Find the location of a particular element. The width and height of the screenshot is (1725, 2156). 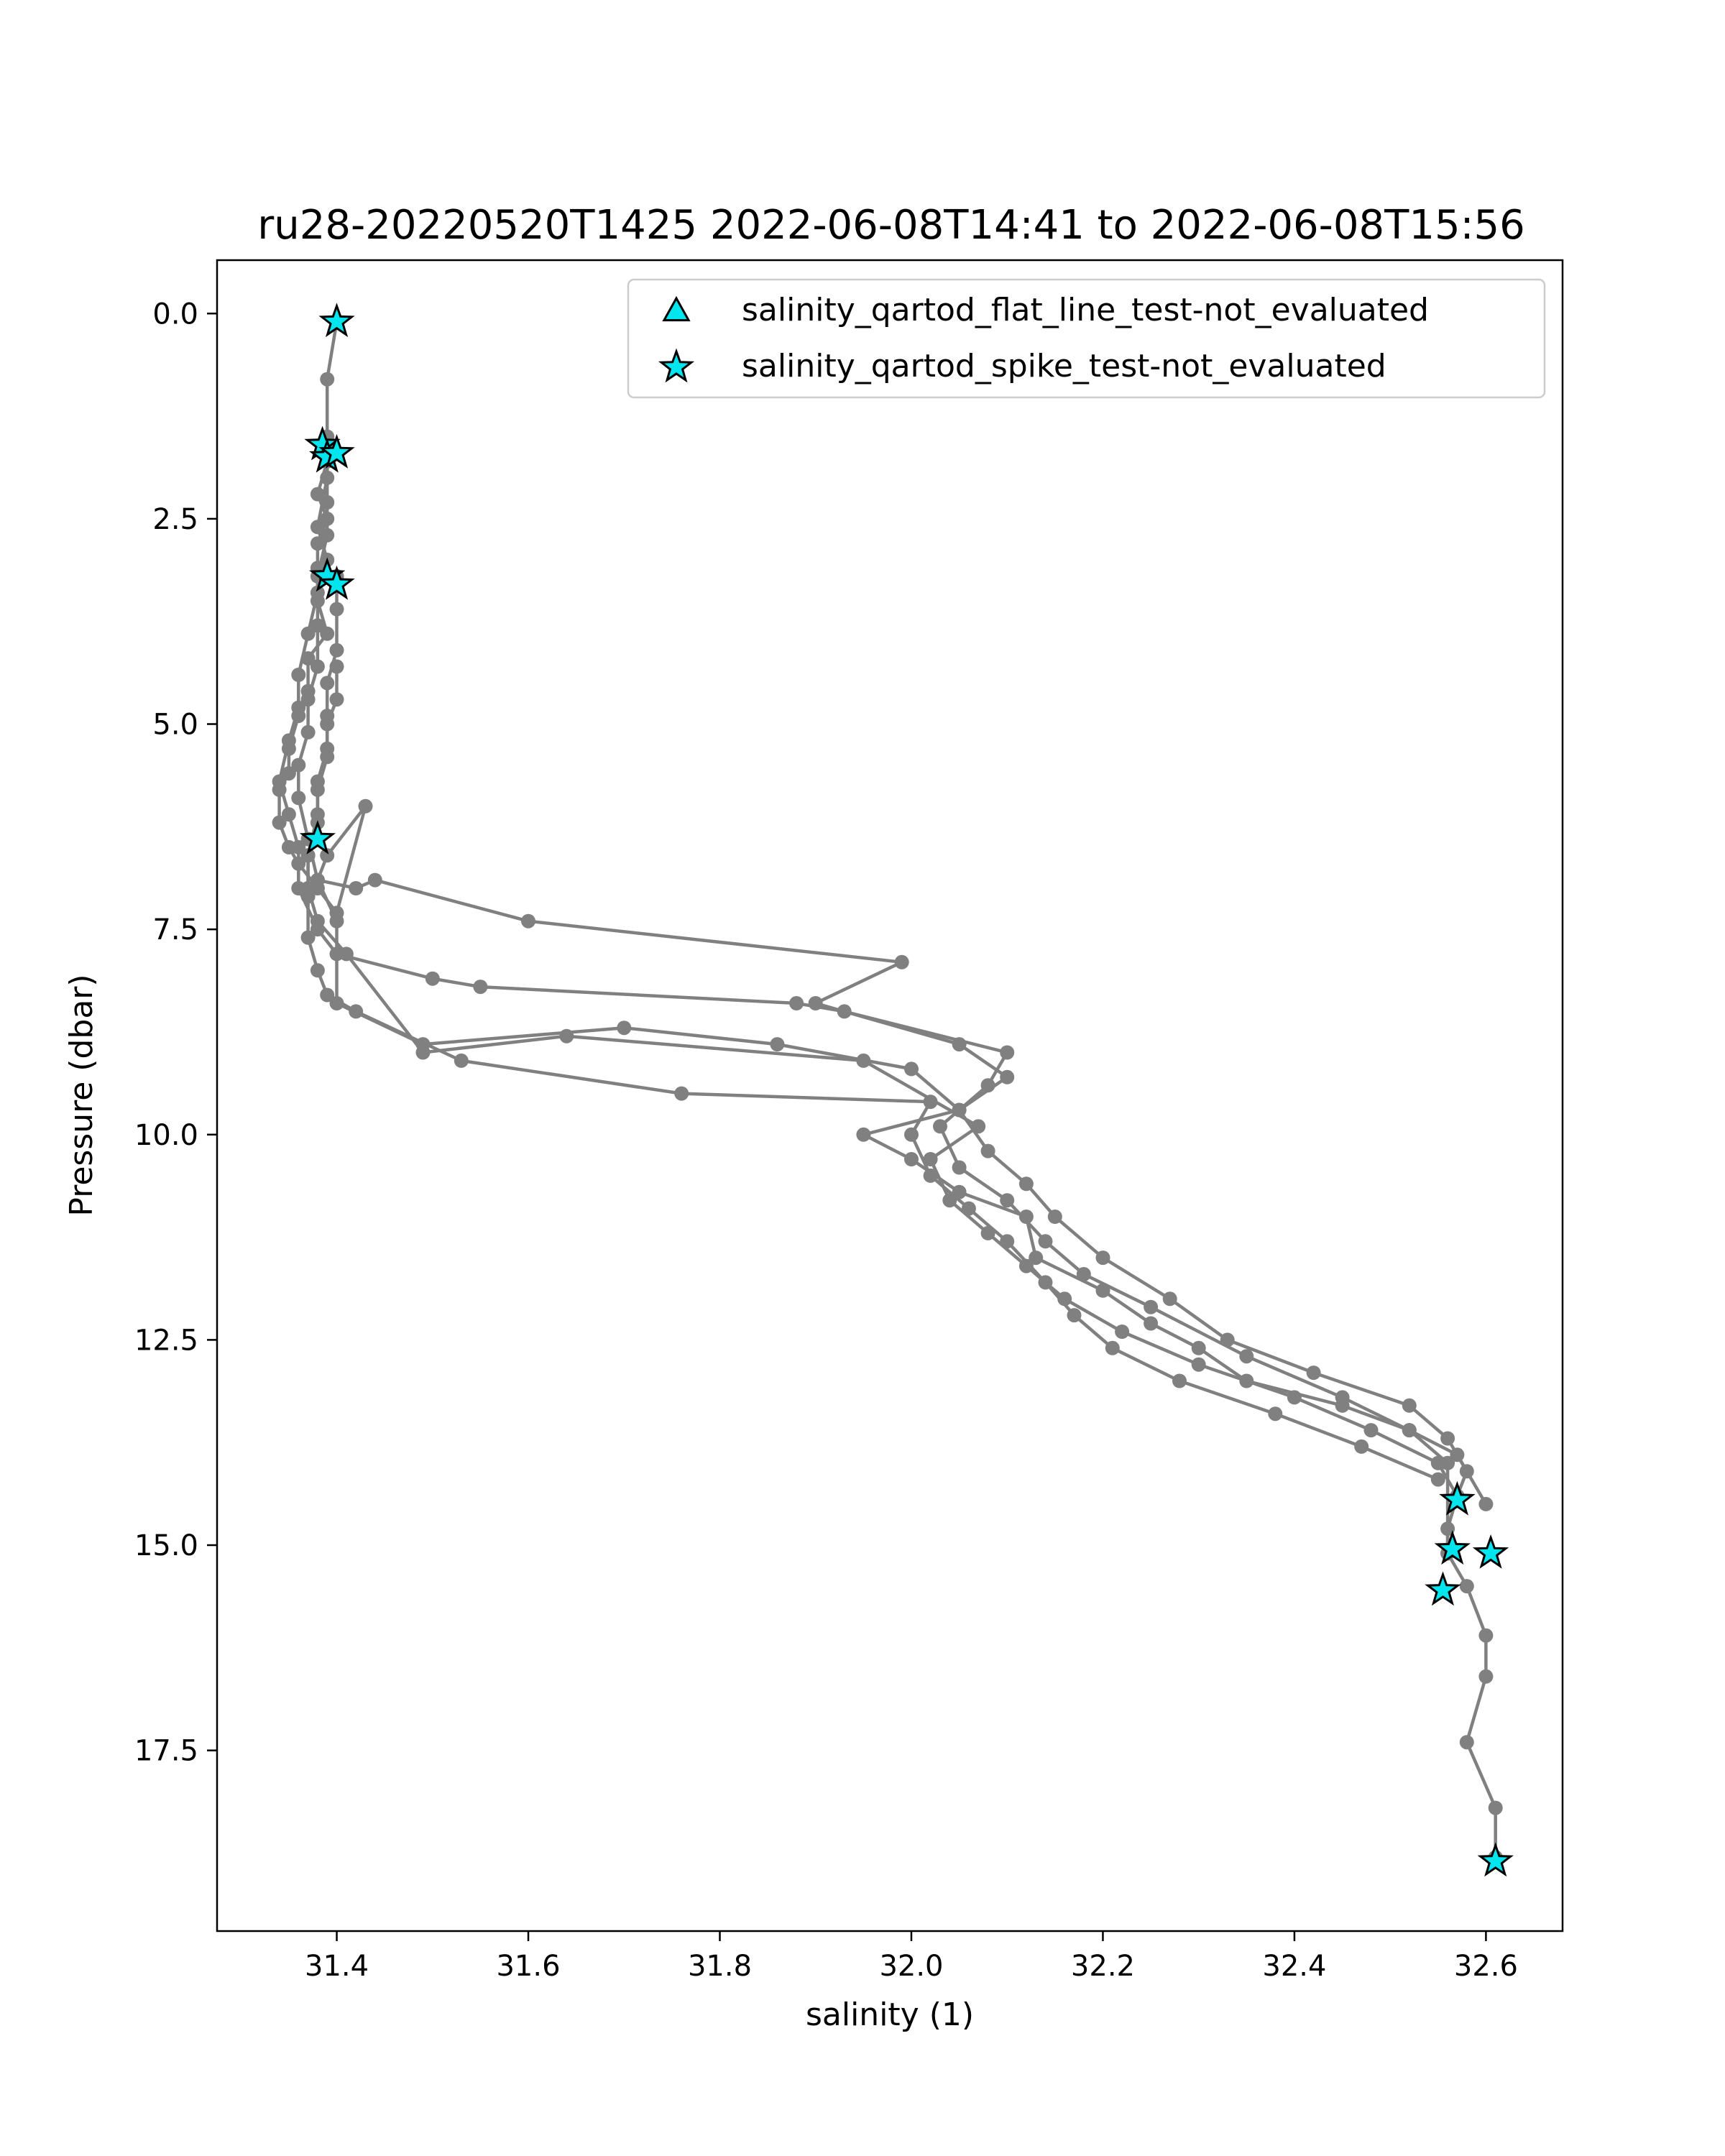

x-tick-label: 32.4 is located at coordinates (1294, 1966).